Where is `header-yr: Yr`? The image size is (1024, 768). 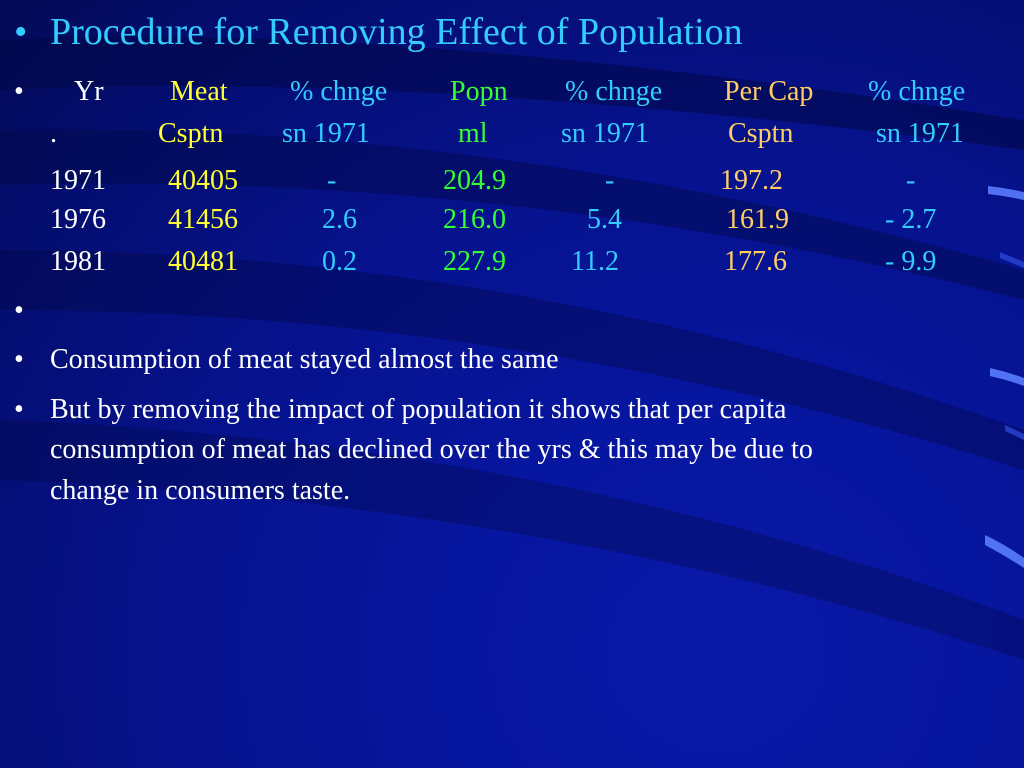 header-yr: Yr is located at coordinates (89, 91).